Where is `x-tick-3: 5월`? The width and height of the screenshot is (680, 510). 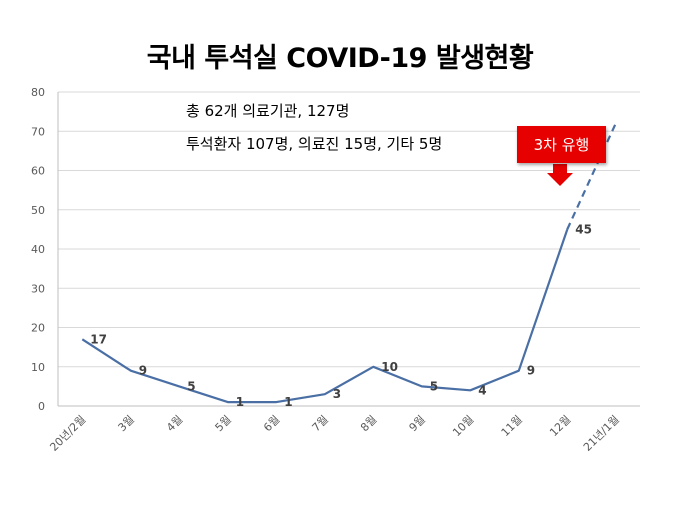
x-tick-3: 5월 is located at coordinates (223, 423).